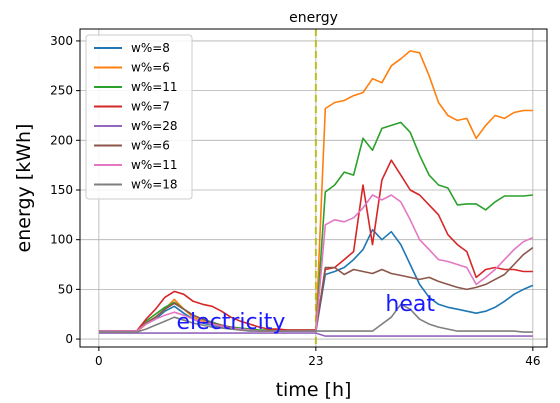 The height and width of the screenshot is (403, 560). Describe the element at coordinates (154, 126) in the screenshot. I see `legend-label: w%=28` at that location.